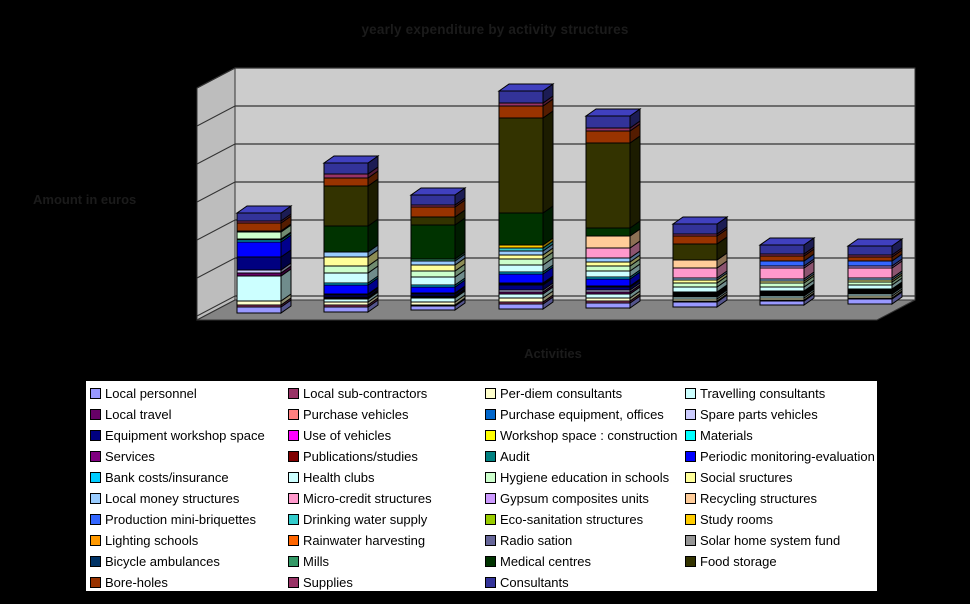 The height and width of the screenshot is (604, 970). I want to click on legend-item: Local sub-contractors, so click(386, 393).